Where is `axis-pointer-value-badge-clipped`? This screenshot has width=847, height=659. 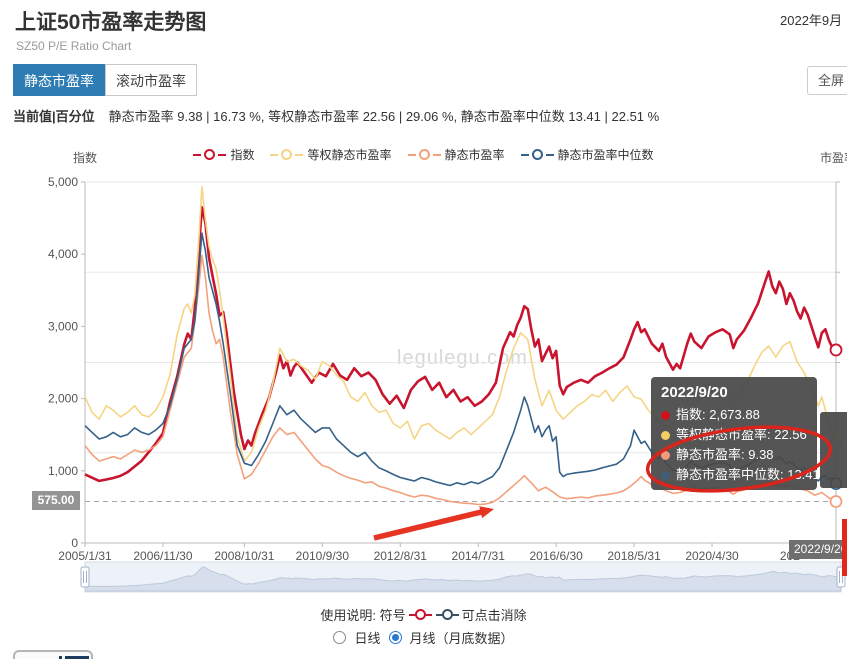 axis-pointer-value-badge-clipped is located at coordinates (833, 450).